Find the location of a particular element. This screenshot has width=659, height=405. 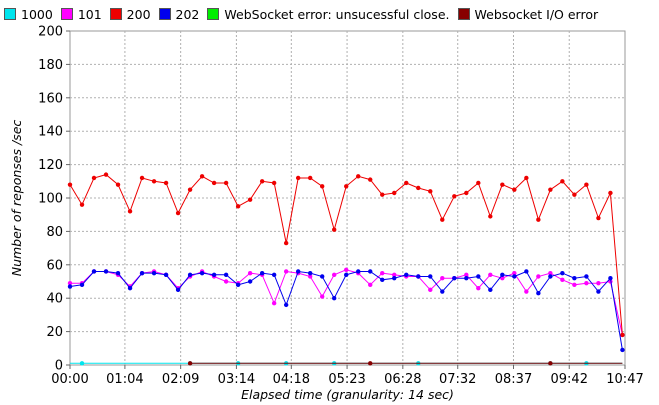

legend-item: Websocket I/O error is located at coordinates (527, 14).